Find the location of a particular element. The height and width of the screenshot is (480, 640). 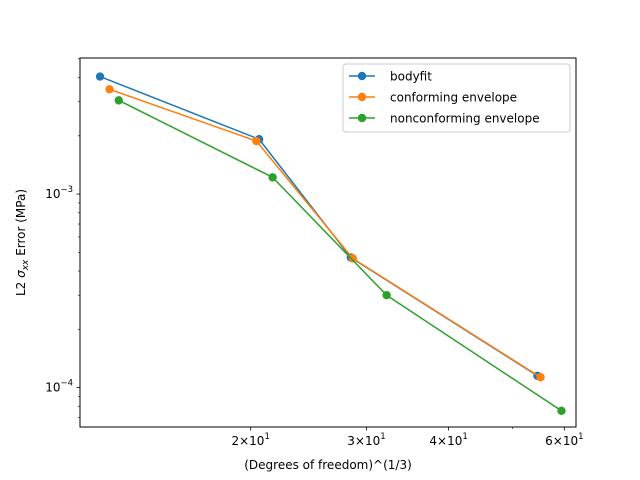

legend-box is located at coordinates (456, 98).